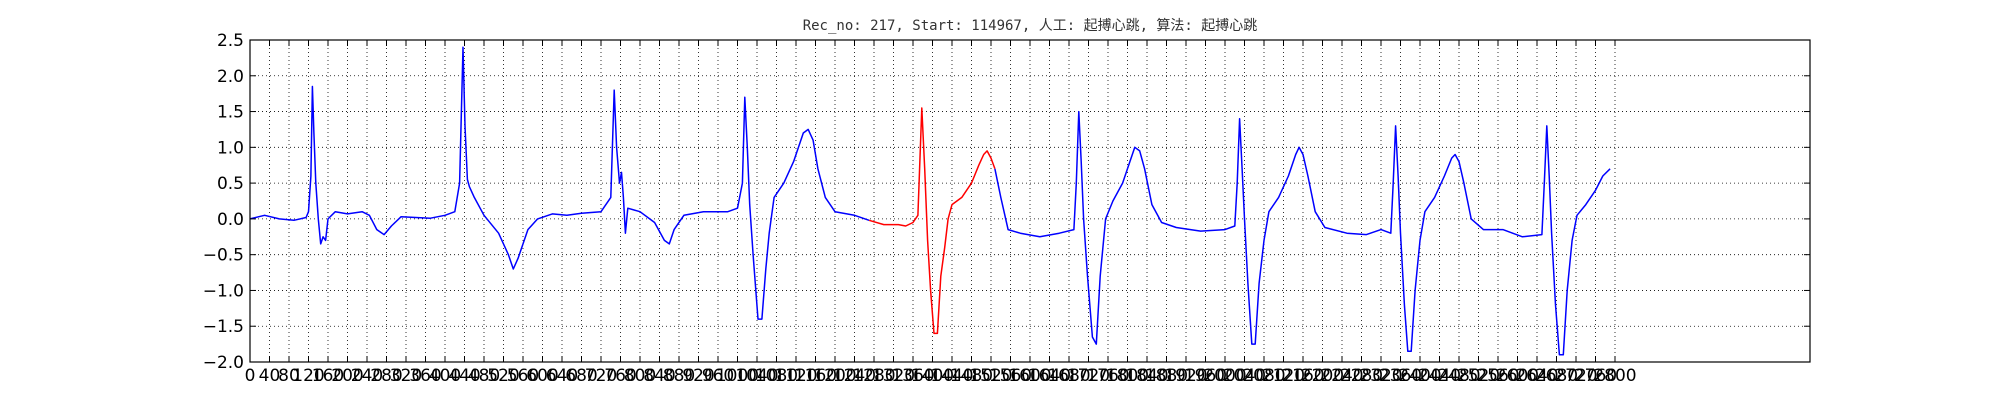 The image size is (2000, 400). Describe the element at coordinates (620, 376) in the screenshot. I see `x-tick-label: 760` at that location.